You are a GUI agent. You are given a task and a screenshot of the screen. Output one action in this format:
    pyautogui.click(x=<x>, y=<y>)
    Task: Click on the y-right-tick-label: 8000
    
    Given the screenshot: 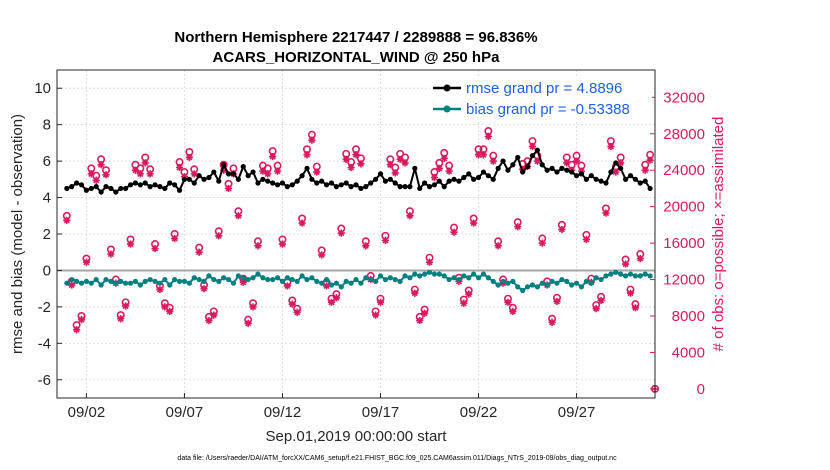 What is the action you would take?
    pyautogui.click(x=688, y=316)
    